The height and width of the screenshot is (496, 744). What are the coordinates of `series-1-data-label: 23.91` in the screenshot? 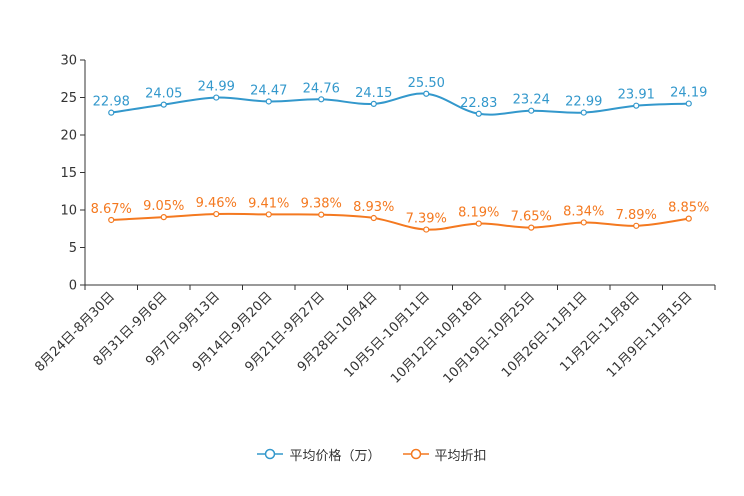 It's located at (636, 95).